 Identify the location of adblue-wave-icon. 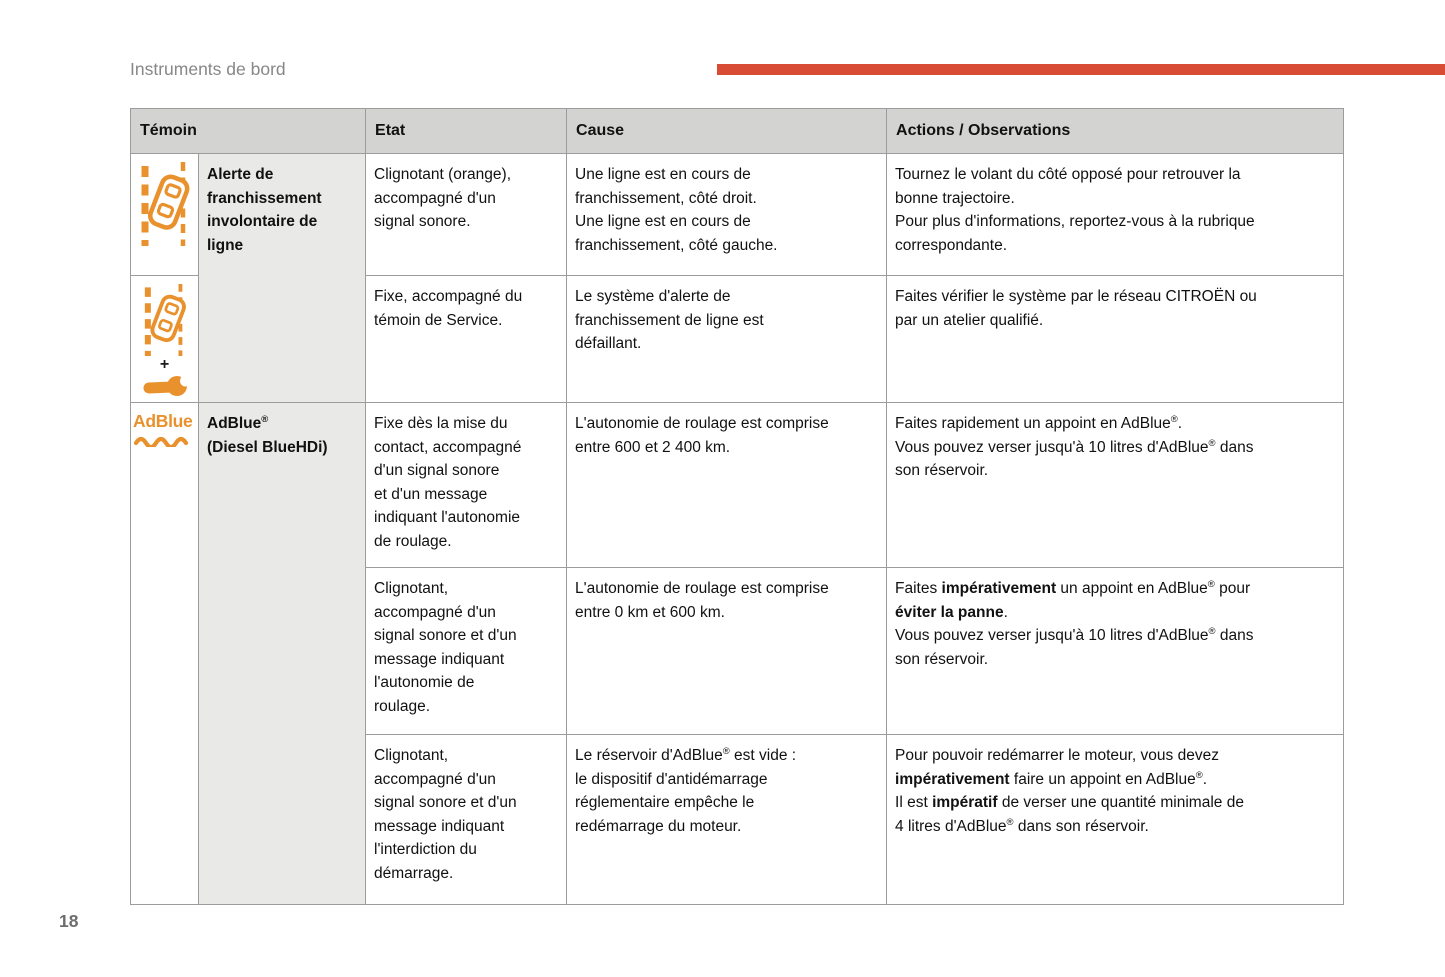
(161, 443).